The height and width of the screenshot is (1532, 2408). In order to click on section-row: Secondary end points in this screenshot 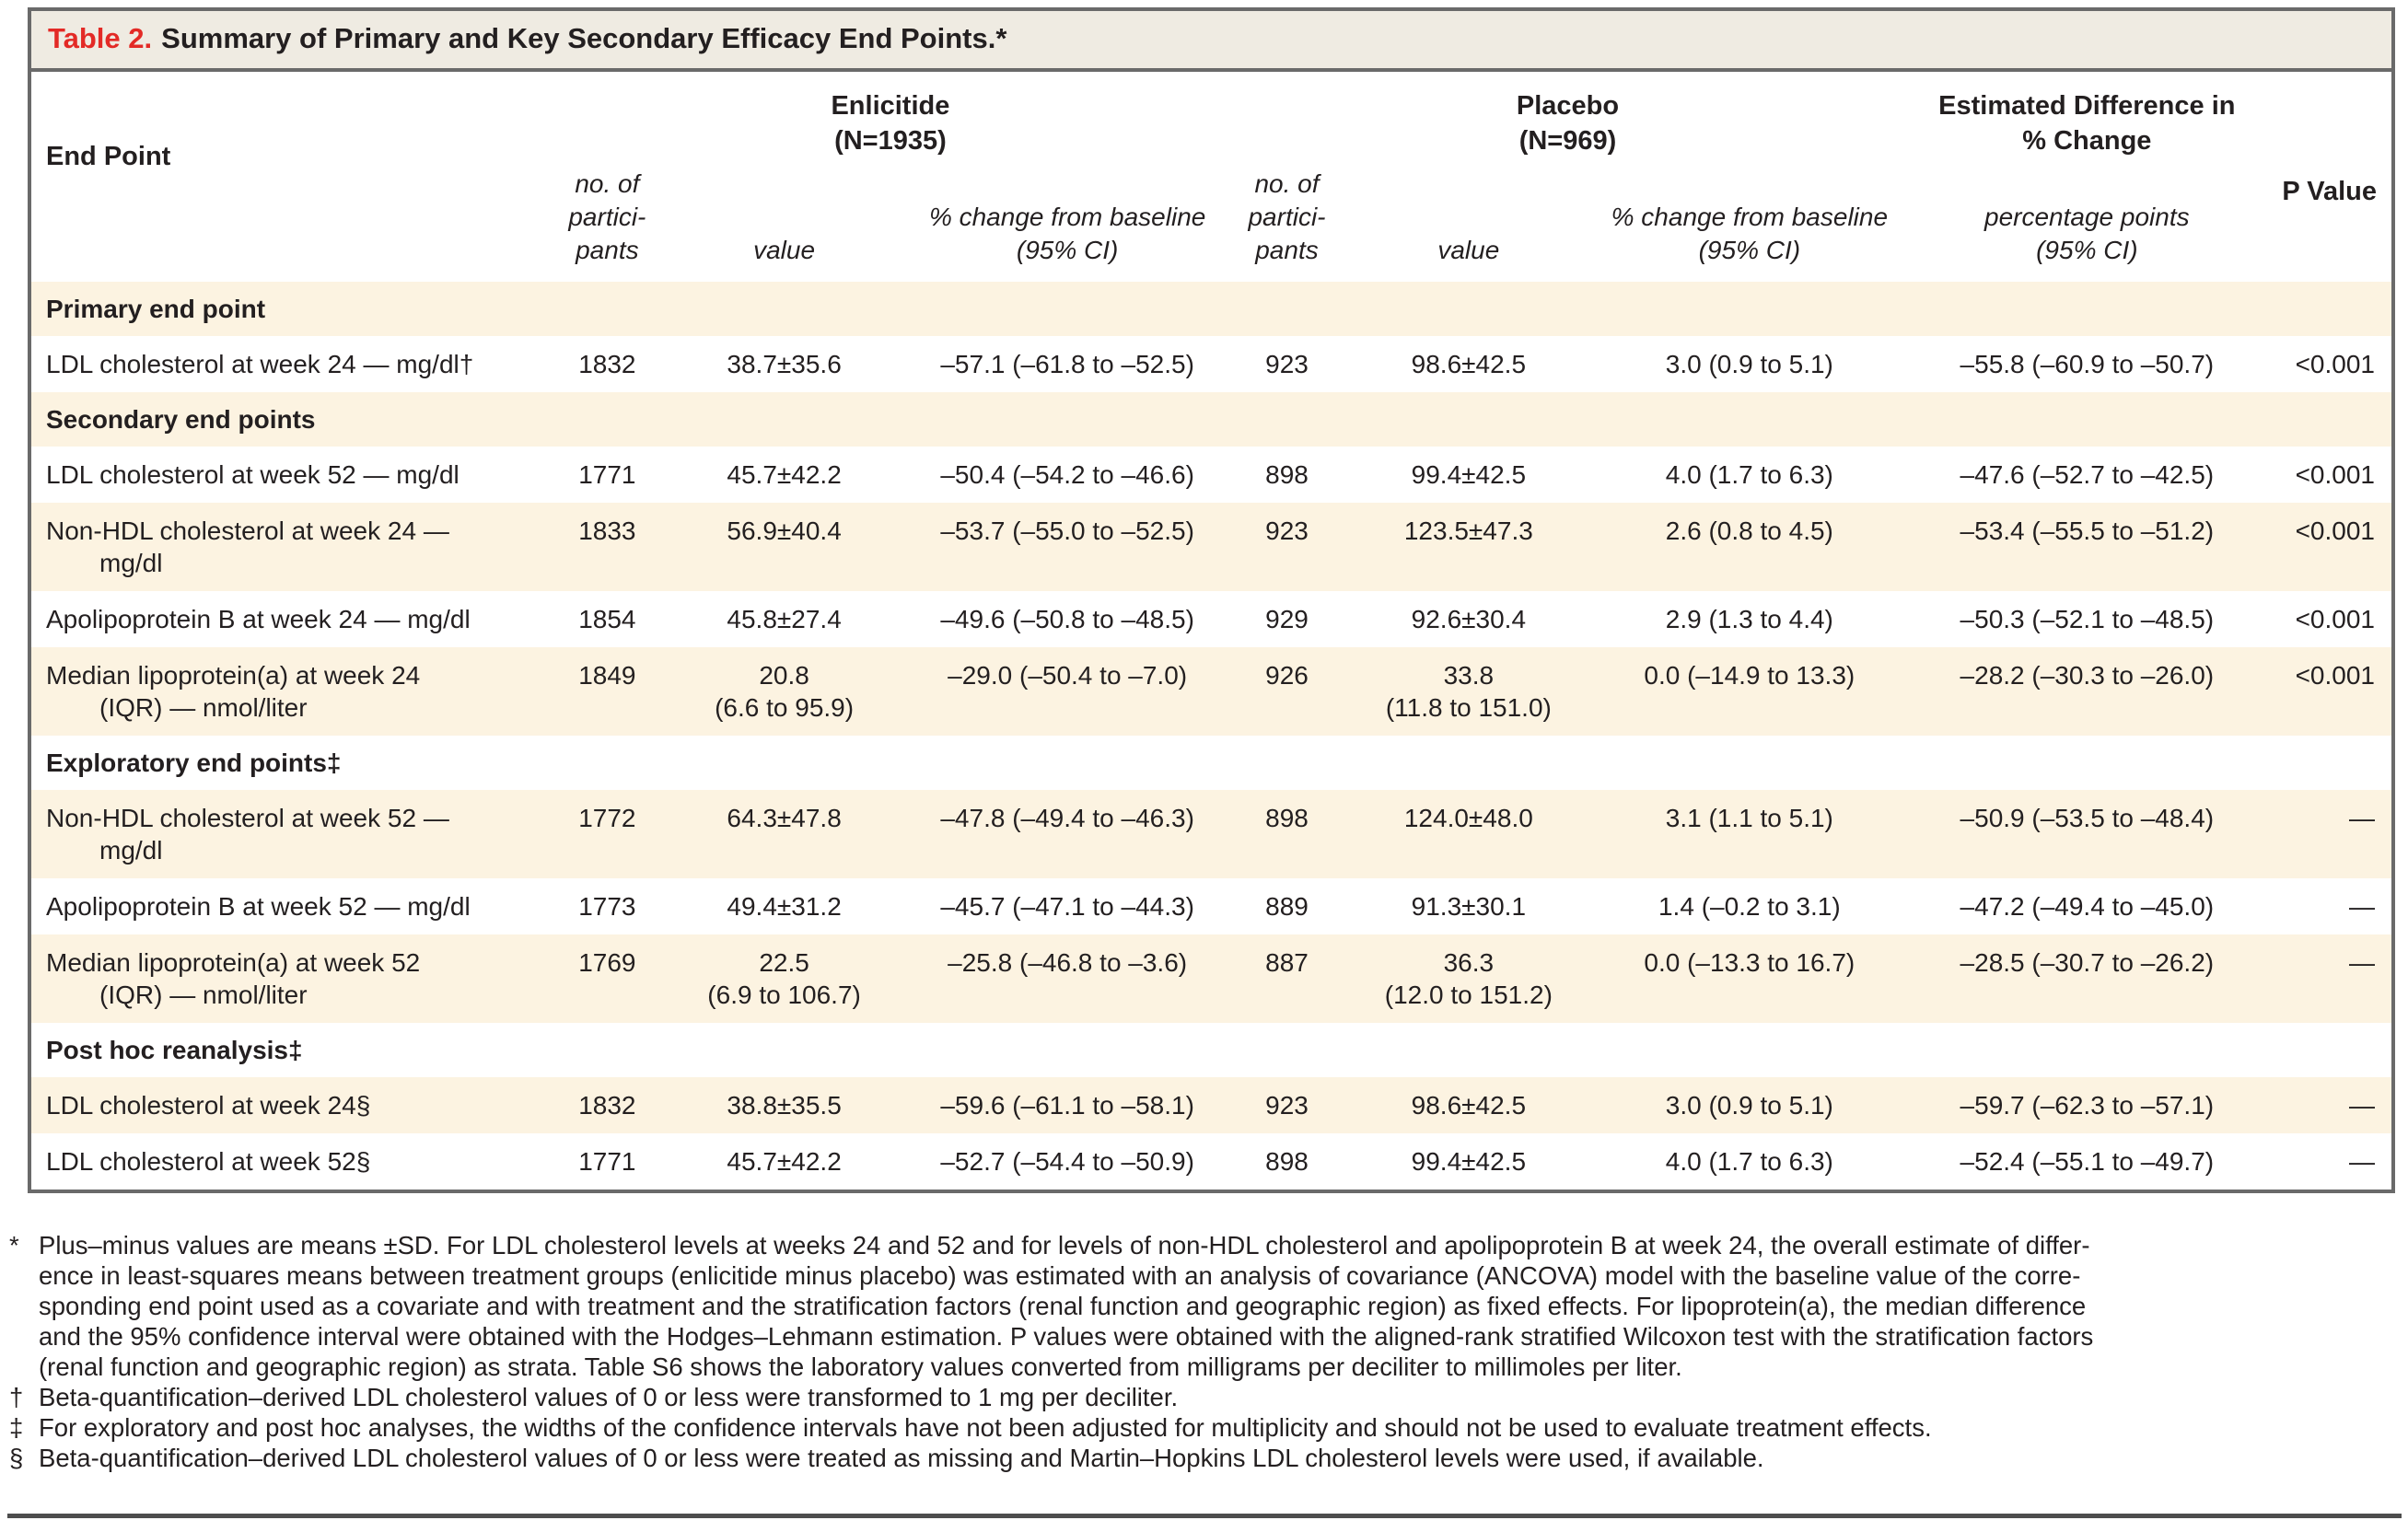, I will do `click(1211, 420)`.